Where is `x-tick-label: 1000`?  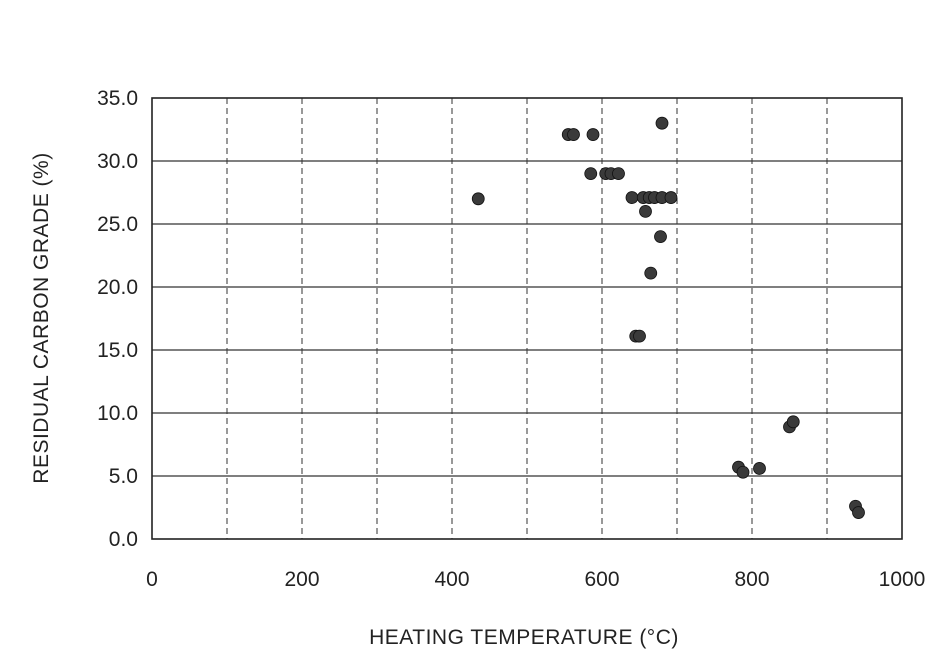
x-tick-label: 1000 is located at coordinates (902, 579).